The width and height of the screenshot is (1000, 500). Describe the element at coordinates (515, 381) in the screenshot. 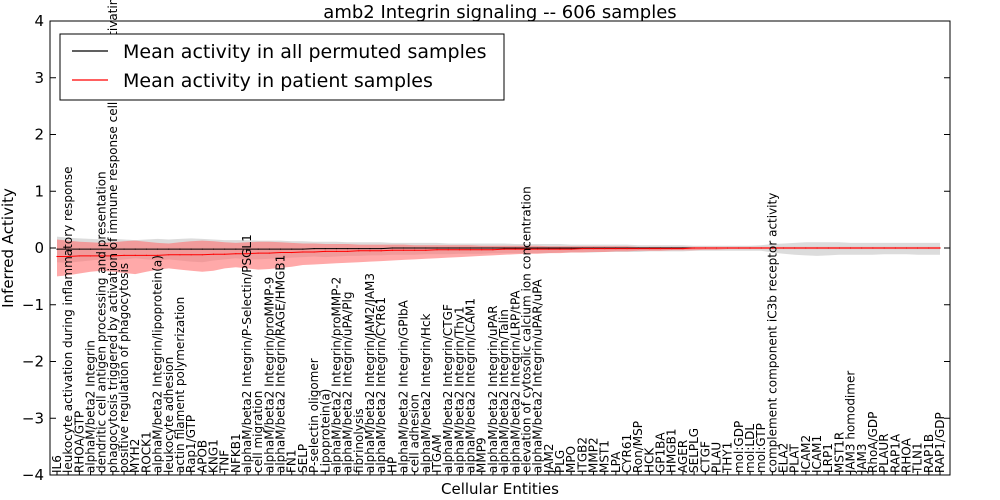

I see `x-tick-label: alphaM/beta2 Integrin/LRP/tPA` at that location.